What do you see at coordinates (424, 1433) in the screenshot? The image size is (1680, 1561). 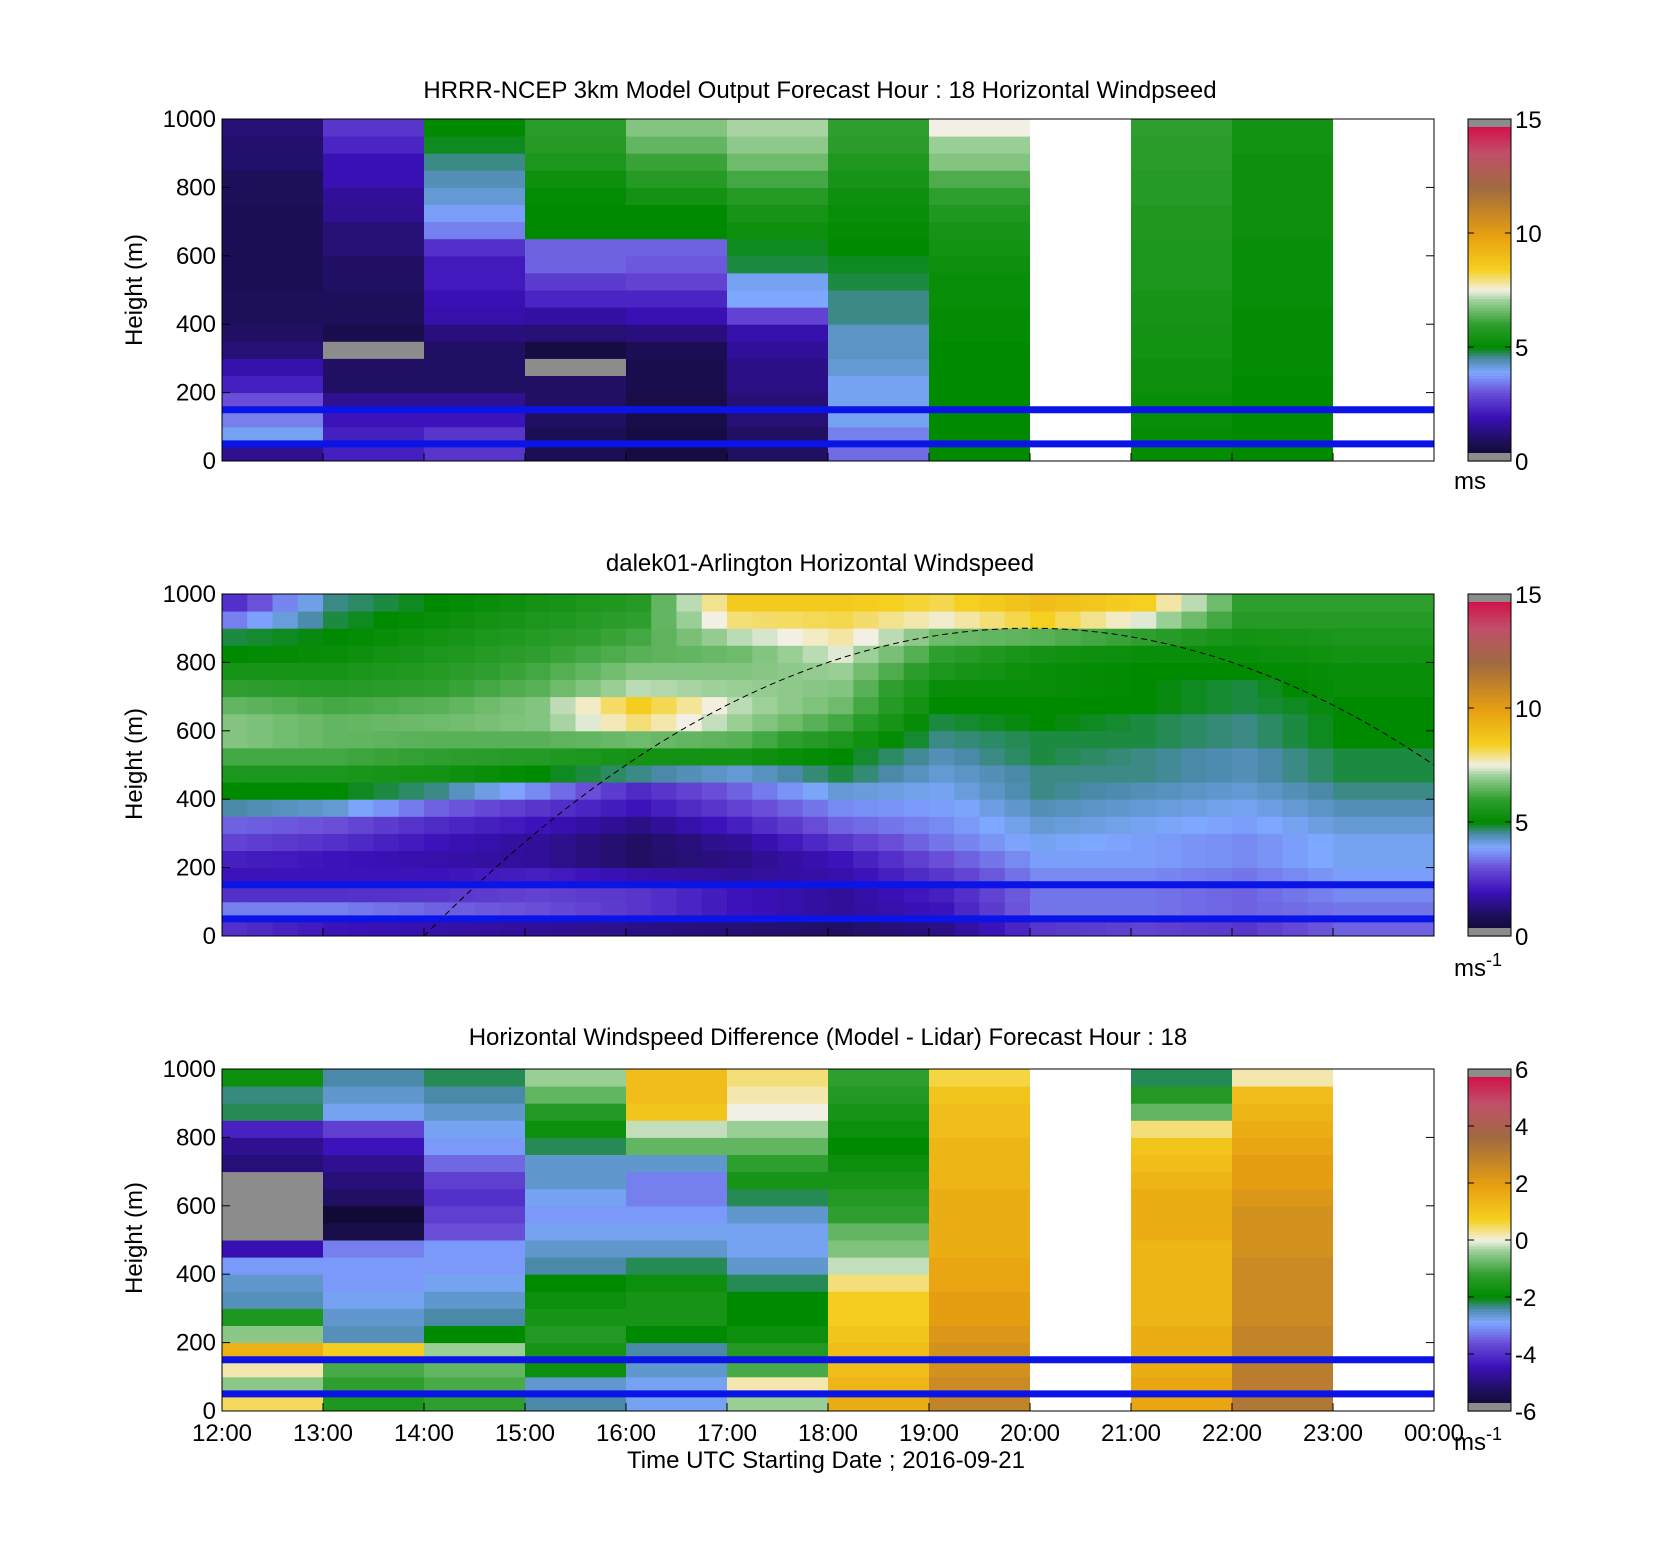 I see `x-tick-label: 14:00` at bounding box center [424, 1433].